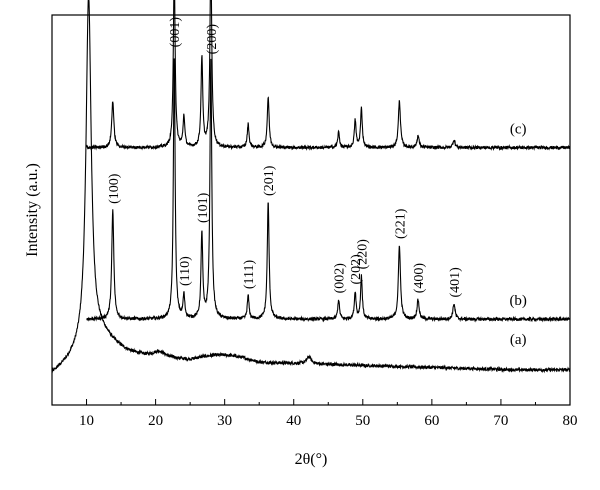 This screenshot has height=490, width=600. What do you see at coordinates (311, 459) in the screenshot?
I see `x-axis-label: 2θ(°)` at bounding box center [311, 459].